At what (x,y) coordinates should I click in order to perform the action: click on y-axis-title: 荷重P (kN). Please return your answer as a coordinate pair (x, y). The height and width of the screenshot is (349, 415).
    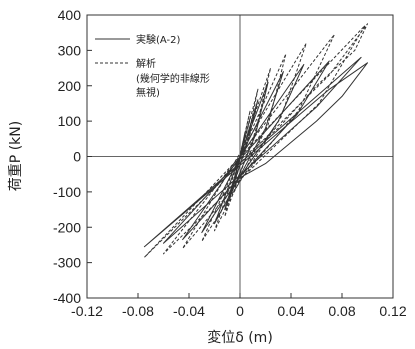
    Looking at the image, I should click on (16, 156).